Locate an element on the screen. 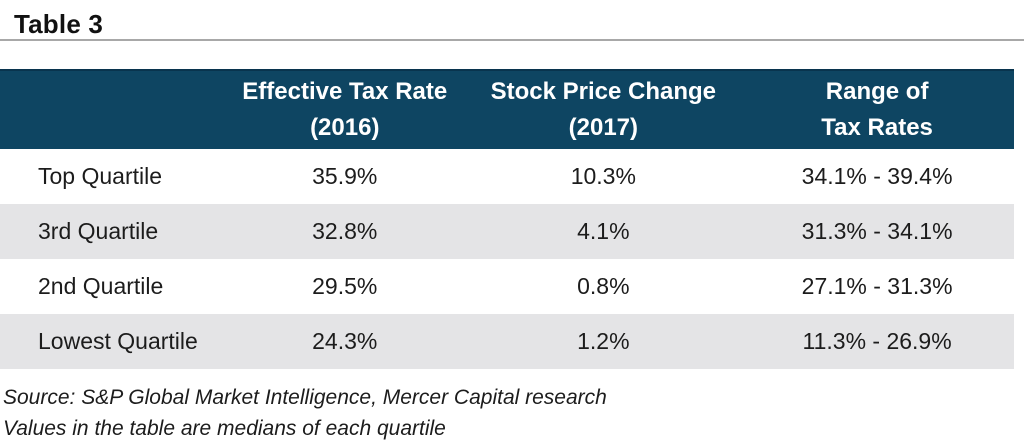 Image resolution: width=1024 pixels, height=444 pixels. header-cell-blank is located at coordinates (112, 109).